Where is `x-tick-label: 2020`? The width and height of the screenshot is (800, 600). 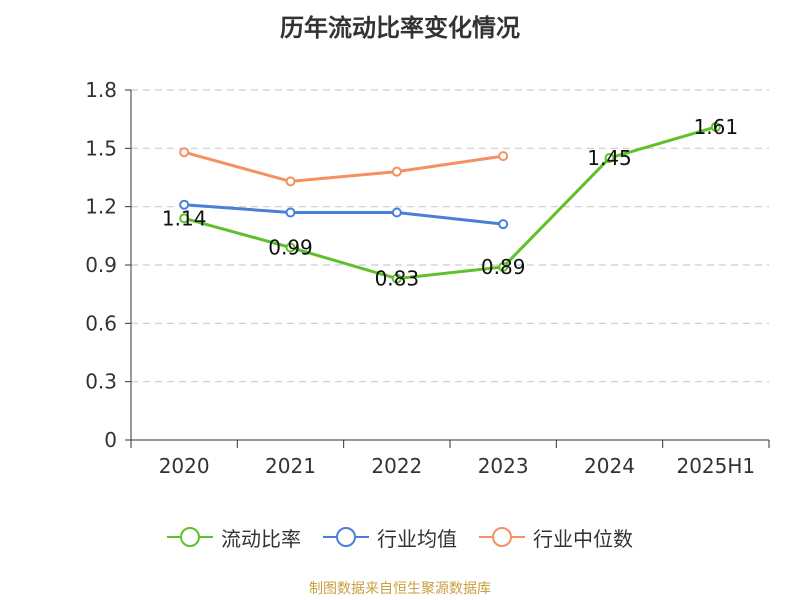
x-tick-label: 2020 is located at coordinates (184, 466).